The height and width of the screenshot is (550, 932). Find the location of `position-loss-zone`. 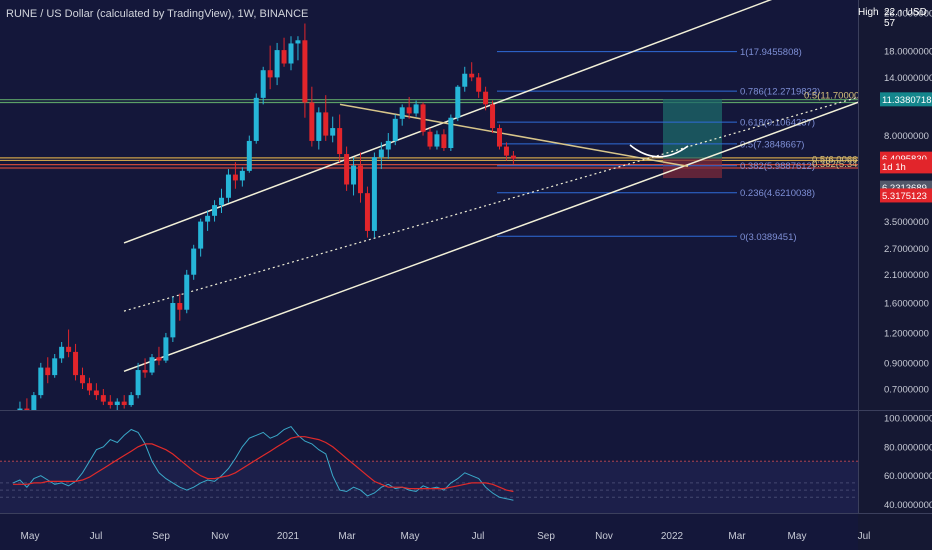

position-loss-zone is located at coordinates (692, 168).